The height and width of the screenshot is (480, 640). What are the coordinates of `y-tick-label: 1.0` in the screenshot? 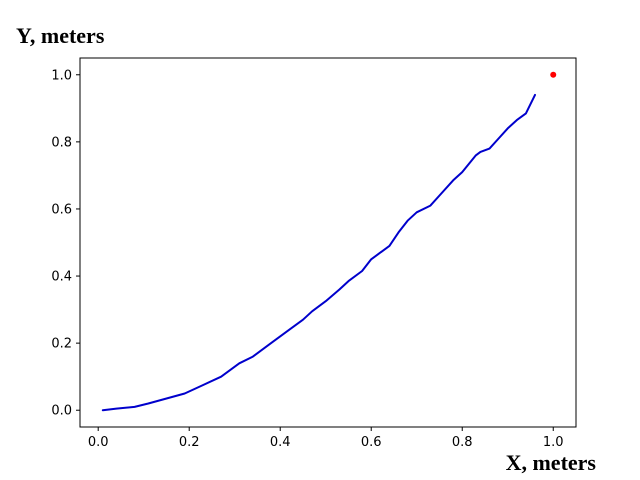 It's located at (61, 75).